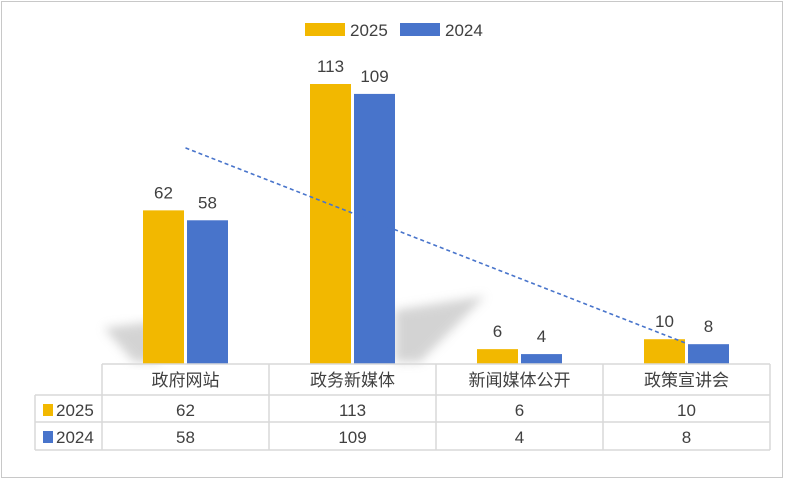 This screenshot has height=490, width=794. I want to click on data-label: 6, so click(497, 331).